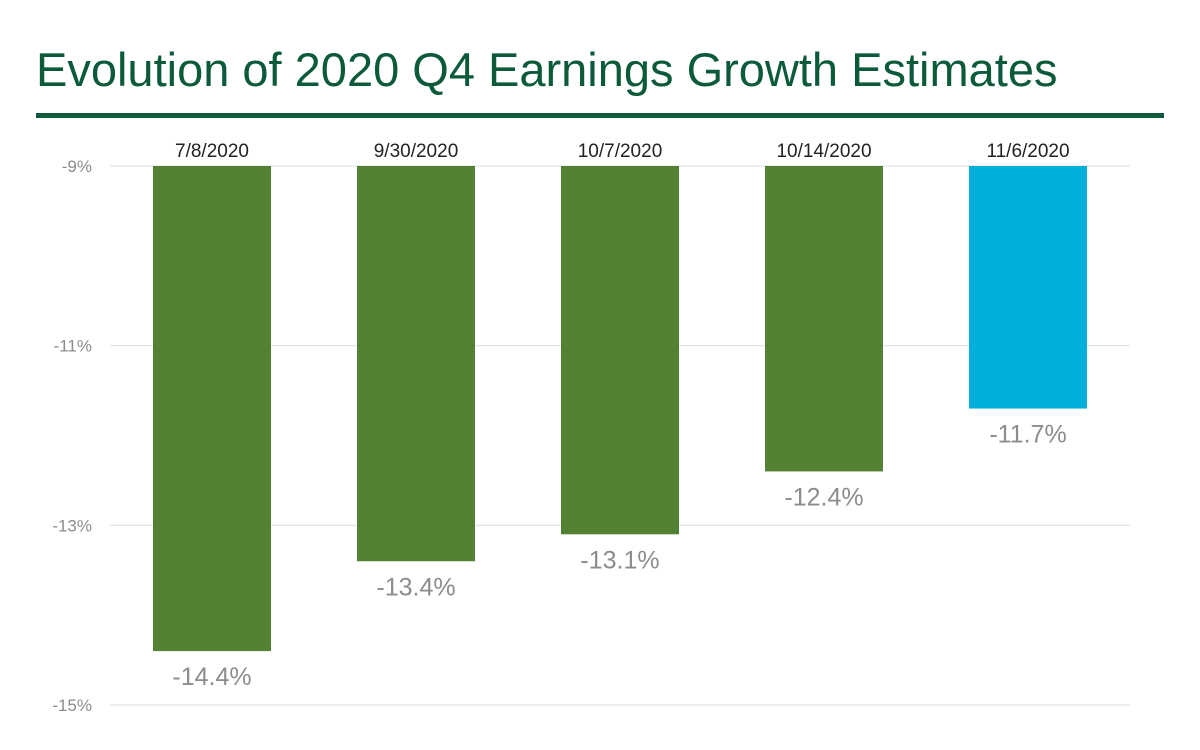 The width and height of the screenshot is (1200, 750). Describe the element at coordinates (77, 166) in the screenshot. I see `y-tick-label: -9%` at that location.